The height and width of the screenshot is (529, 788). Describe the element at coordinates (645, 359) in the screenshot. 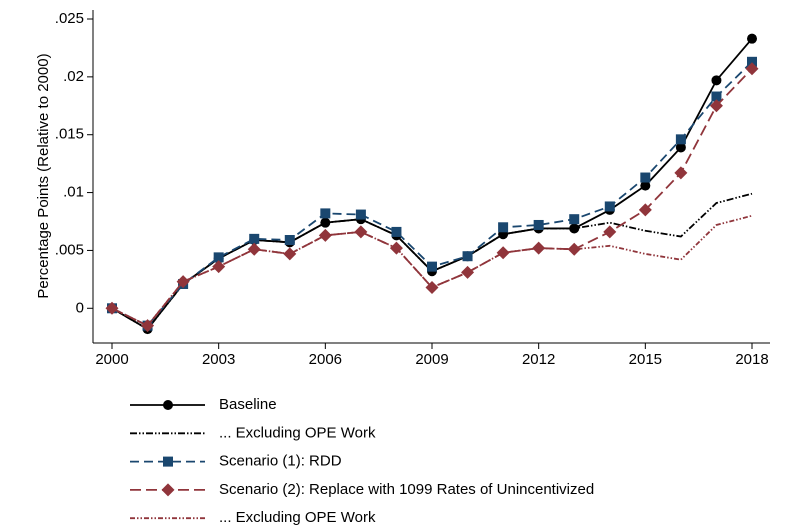

I see `x-tick-label: 2015` at that location.